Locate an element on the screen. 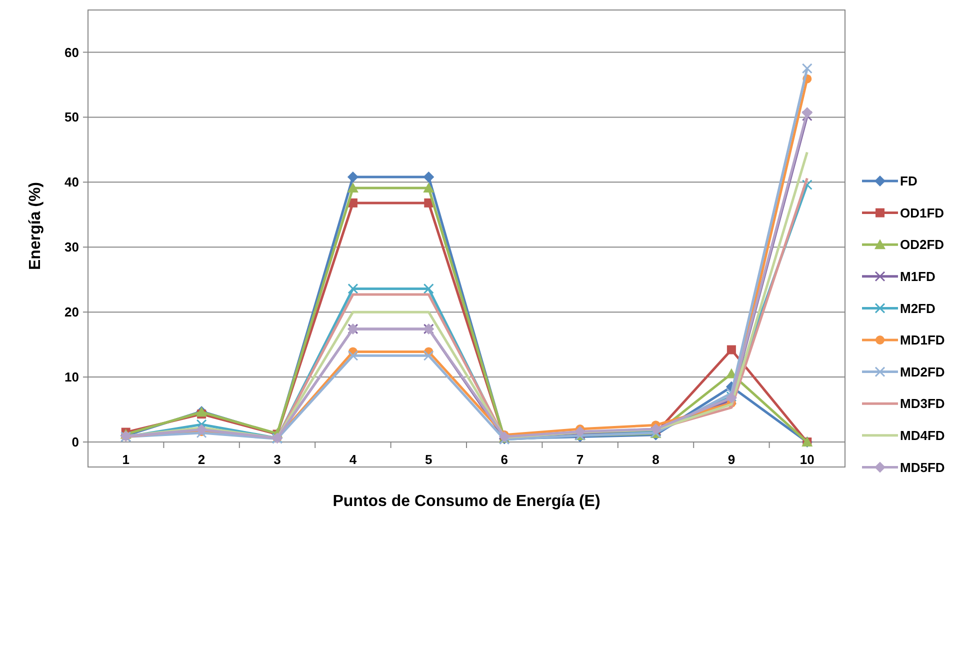  x-tick-label: 9 is located at coordinates (732, 459).